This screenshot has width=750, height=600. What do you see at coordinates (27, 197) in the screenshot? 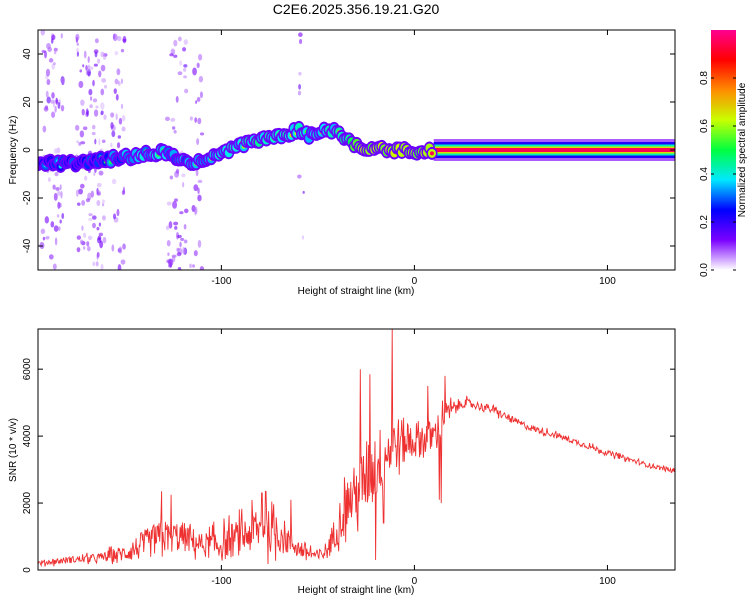
I see `spectrogram-y-tick-label: -20` at bounding box center [27, 197].